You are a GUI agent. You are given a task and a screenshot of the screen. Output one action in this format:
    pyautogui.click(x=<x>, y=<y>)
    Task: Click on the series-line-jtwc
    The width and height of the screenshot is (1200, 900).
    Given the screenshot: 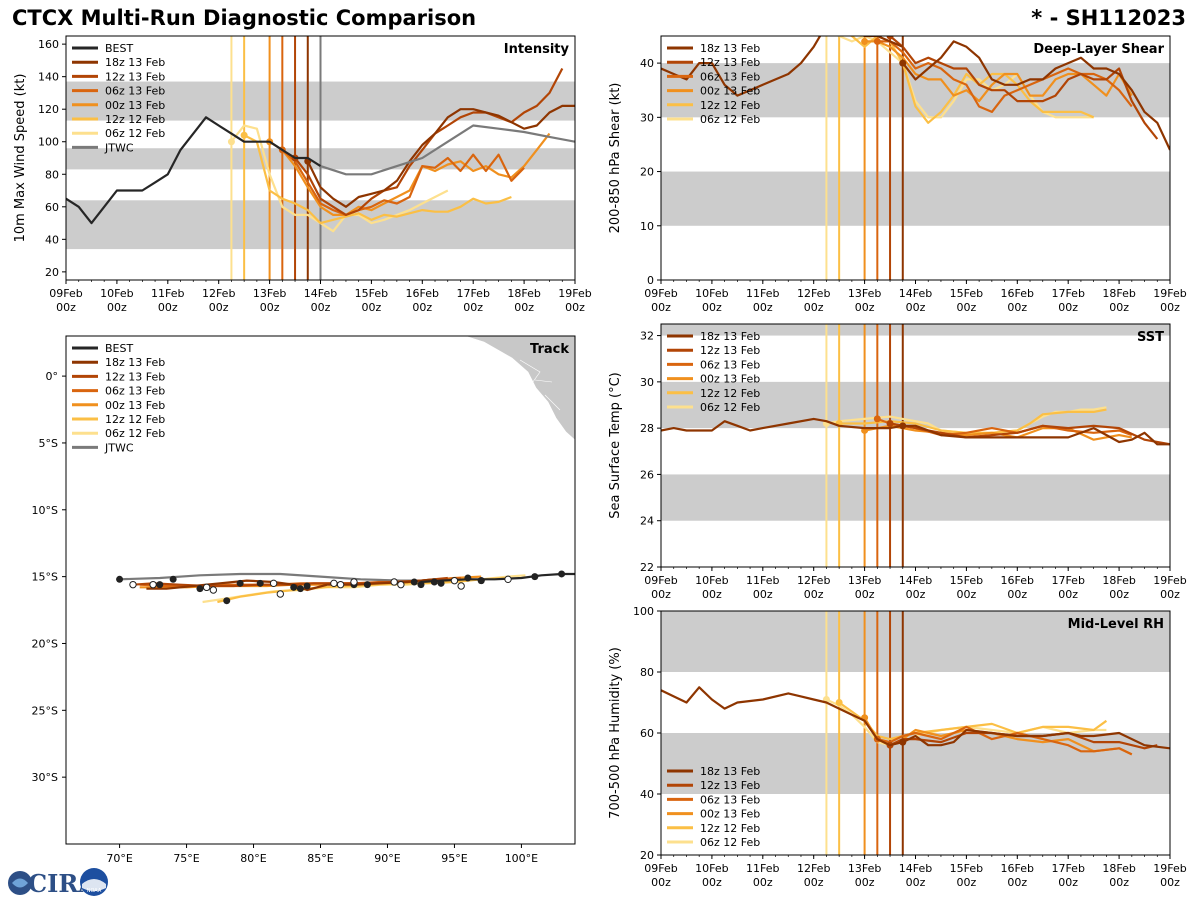 What is the action you would take?
    pyautogui.click(x=447, y=150)
    